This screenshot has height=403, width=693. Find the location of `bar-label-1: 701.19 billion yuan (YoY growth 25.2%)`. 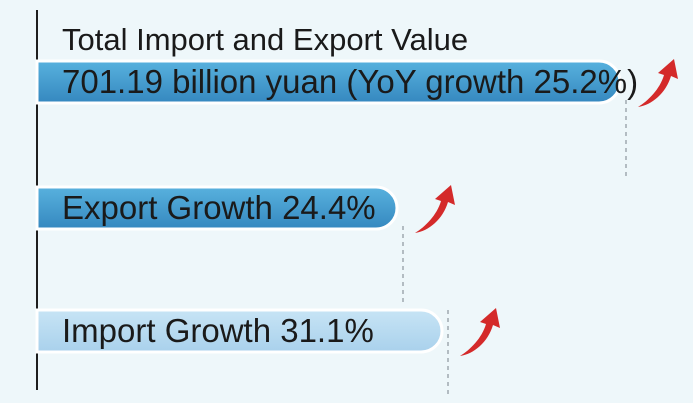

bar-label-1: 701.19 billion yuan (YoY growth 25.2%) is located at coordinates (350, 81).